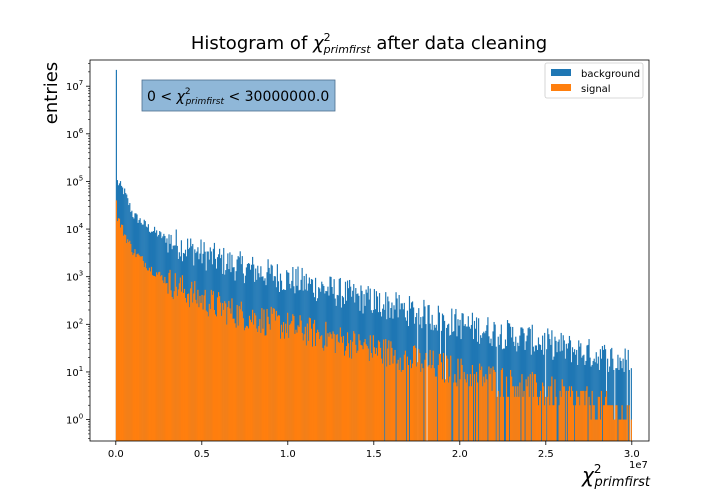 This screenshot has width=720, height=504. Describe the element at coordinates (238, 95) in the screenshot. I see `annotation-background` at that location.